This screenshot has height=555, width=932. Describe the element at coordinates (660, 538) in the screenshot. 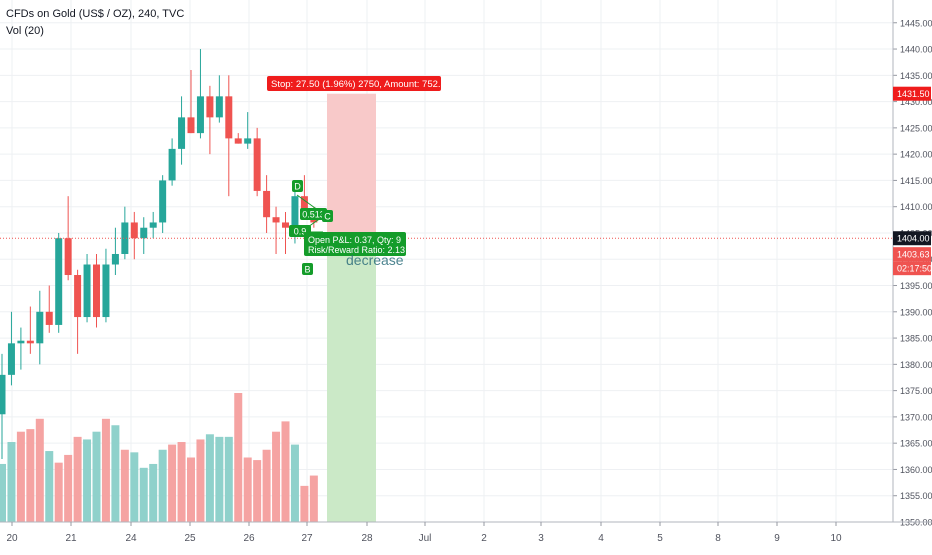

I see `time-tick-label: 5` at that location.